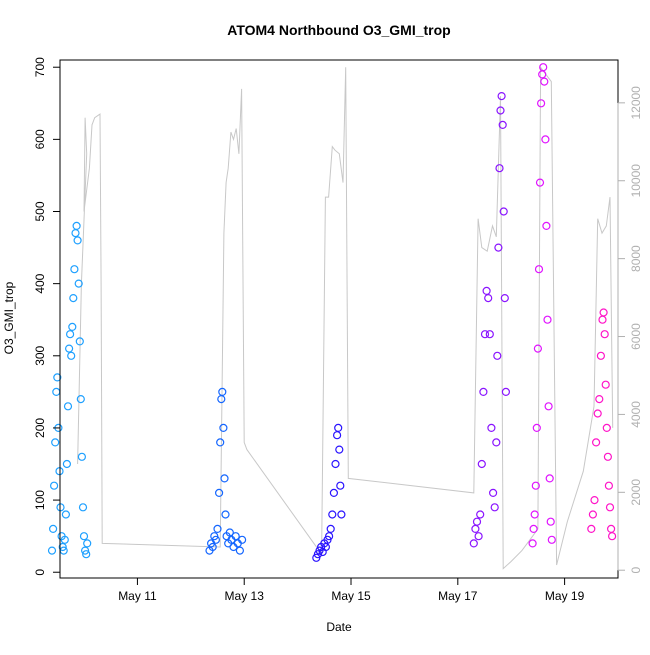 The height and width of the screenshot is (655, 650). Describe the element at coordinates (351, 596) in the screenshot. I see `x-tick-label: May 15` at that location.